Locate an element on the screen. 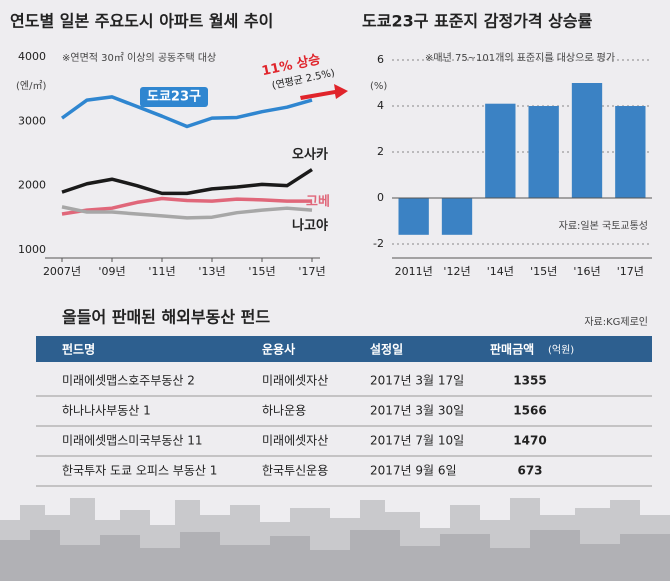  table-header is located at coordinates (344, 349).